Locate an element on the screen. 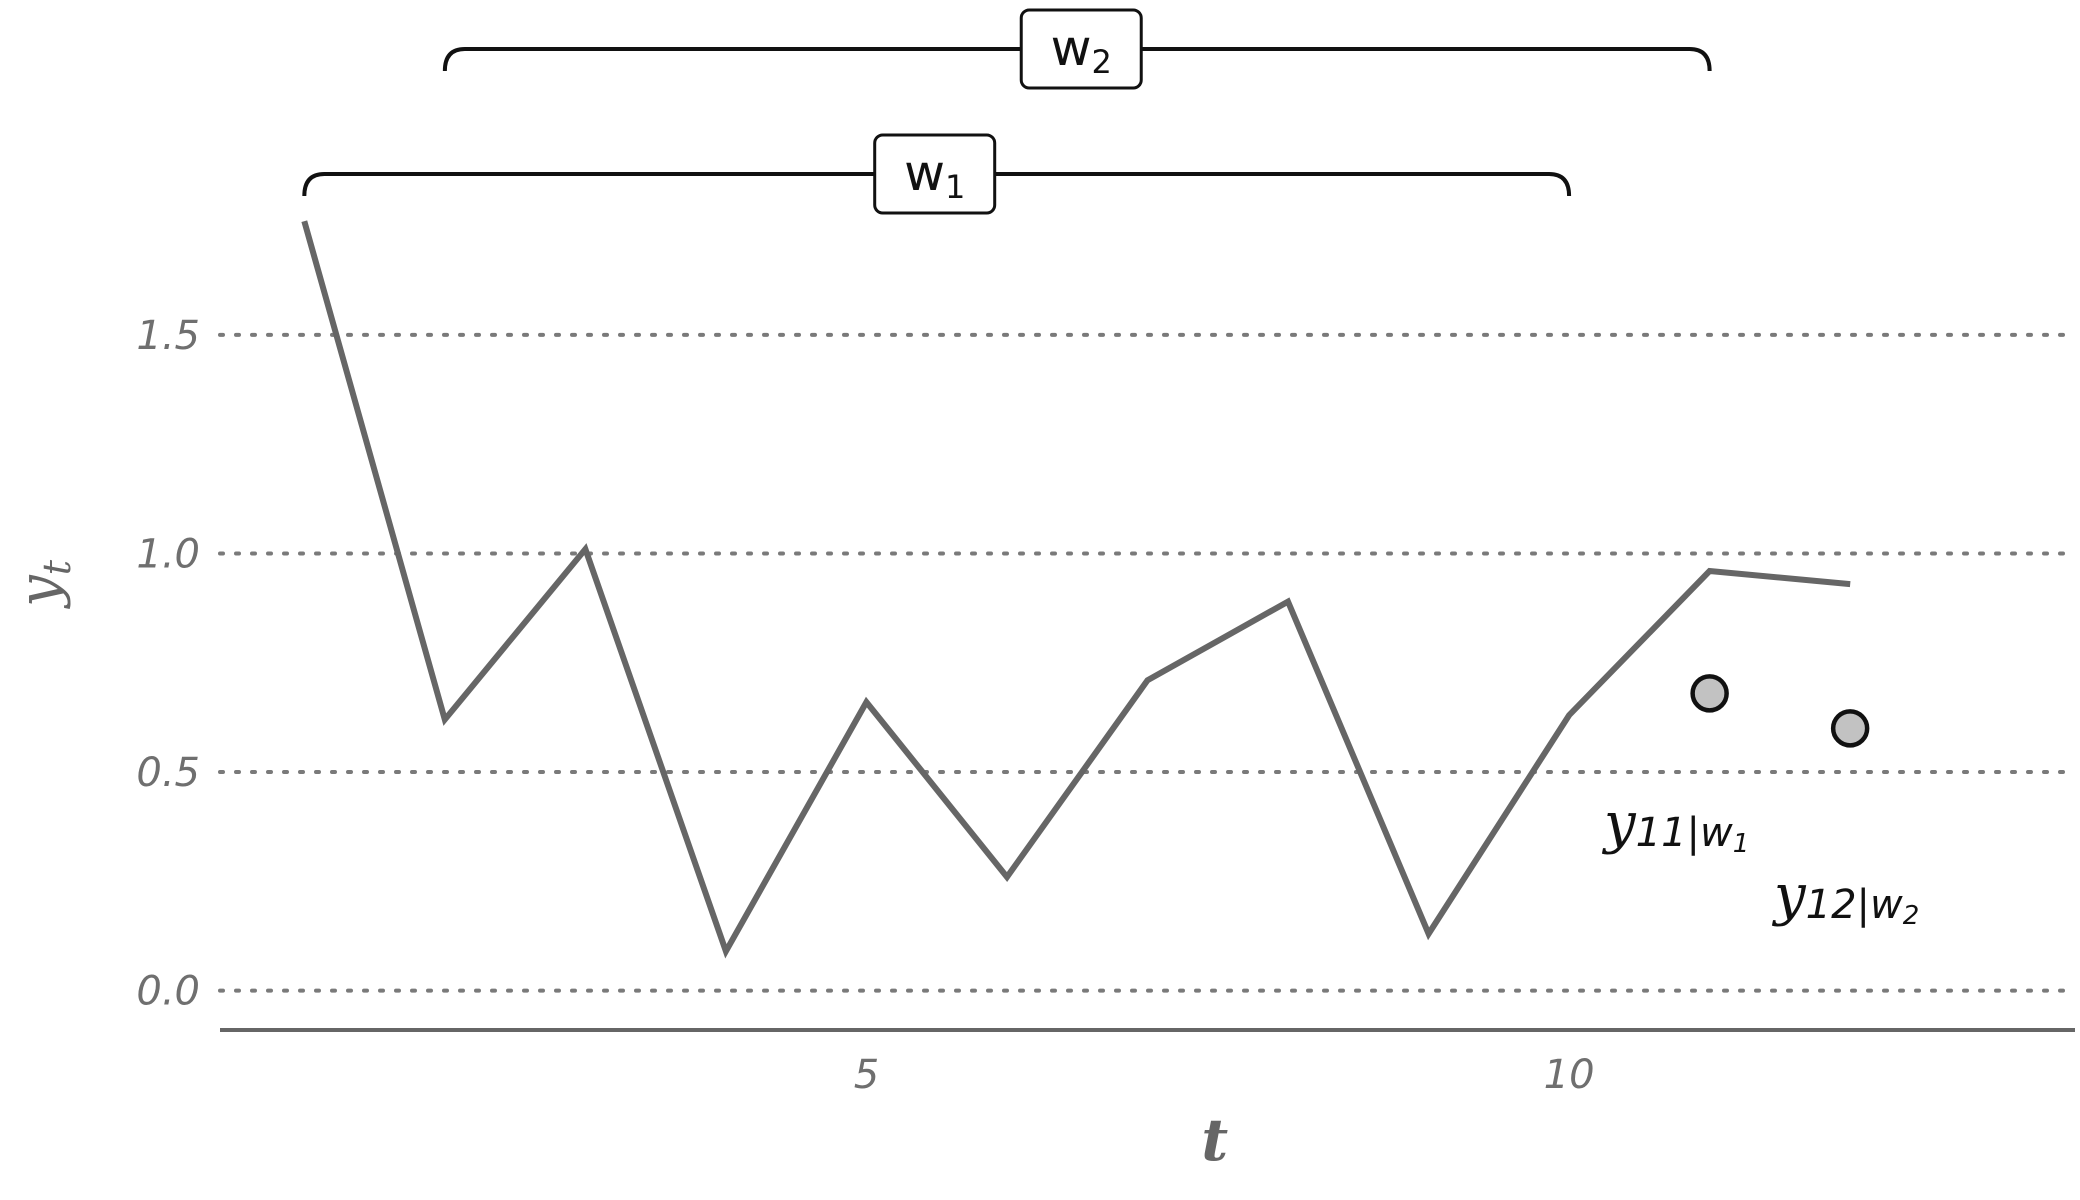 The image size is (2080, 1200). svg-text: yt is located at coordinates (43, 584).